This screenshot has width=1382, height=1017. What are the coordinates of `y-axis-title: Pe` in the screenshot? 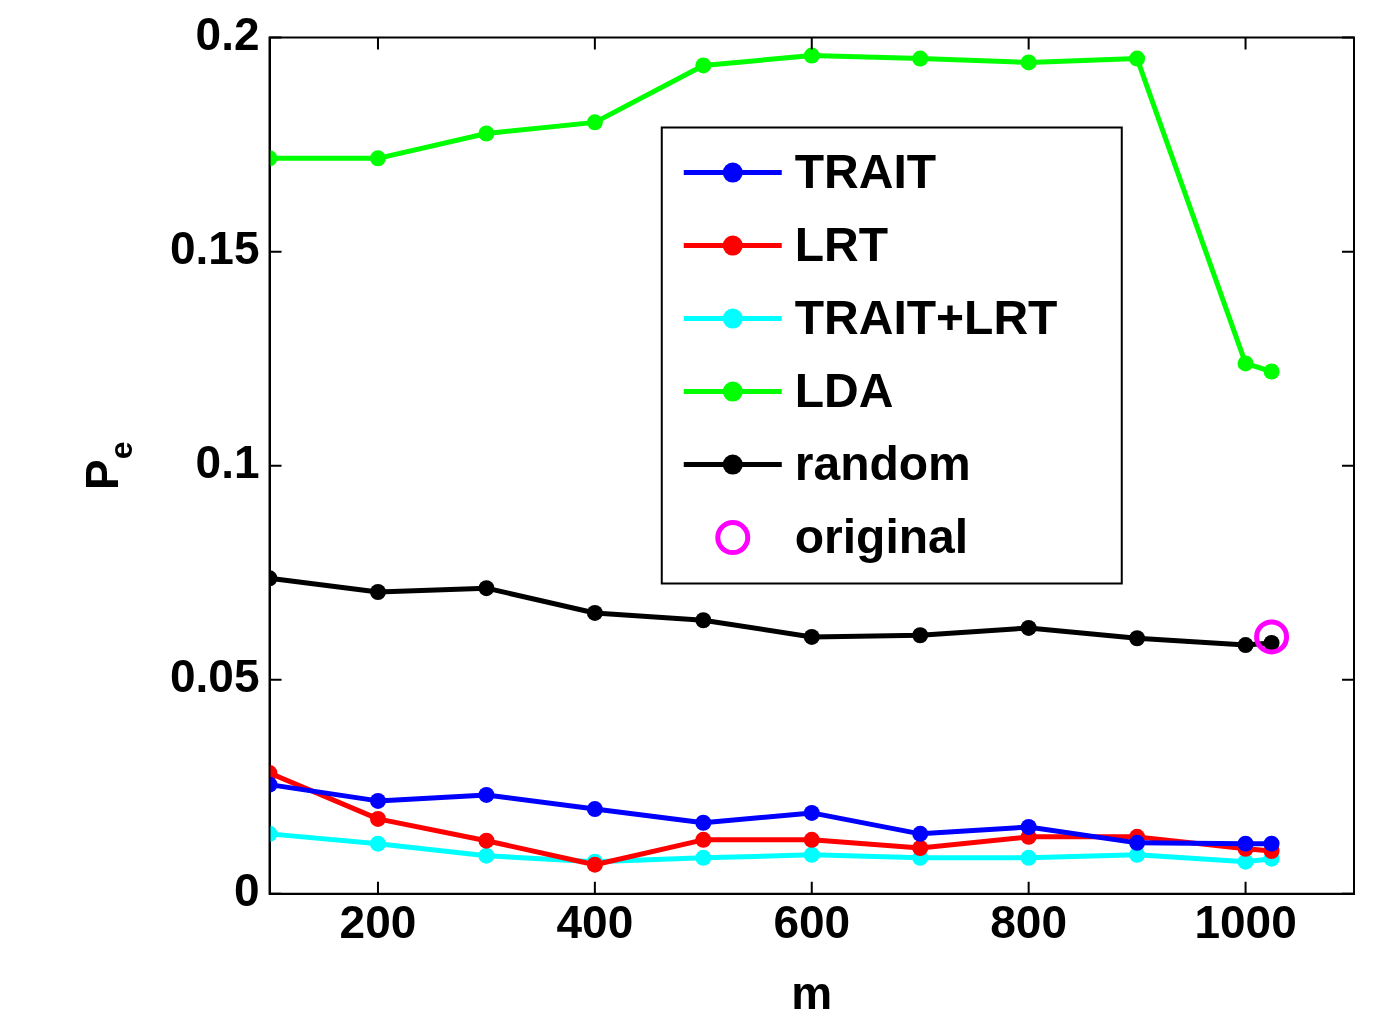 It's located at (107, 465).